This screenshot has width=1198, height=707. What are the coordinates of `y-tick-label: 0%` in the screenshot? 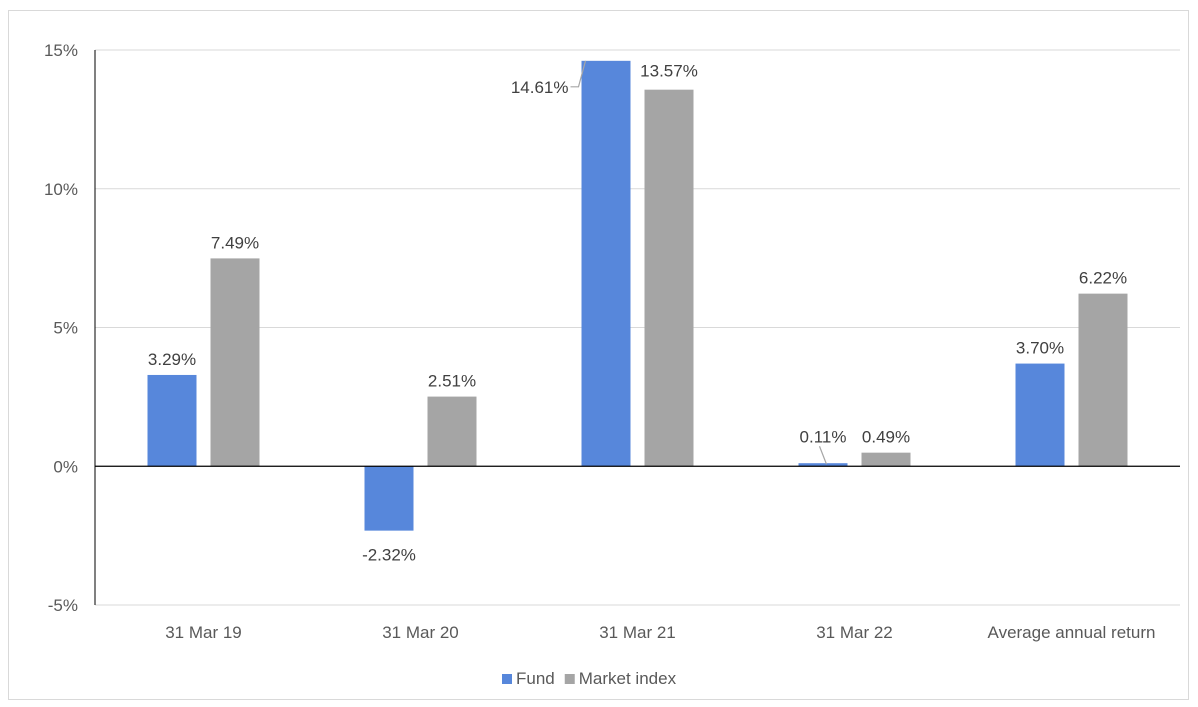 It's located at (65, 466).